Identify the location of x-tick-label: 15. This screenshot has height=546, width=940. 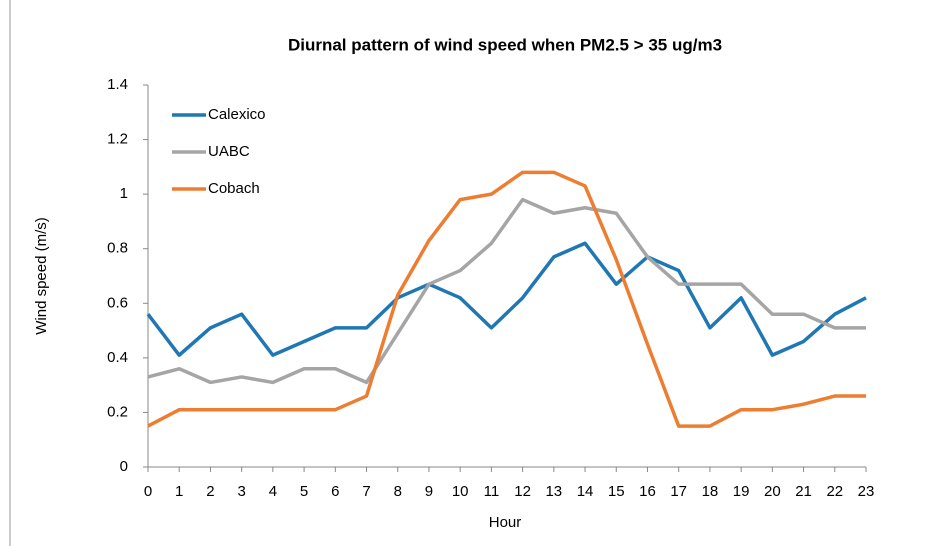
(616, 491).